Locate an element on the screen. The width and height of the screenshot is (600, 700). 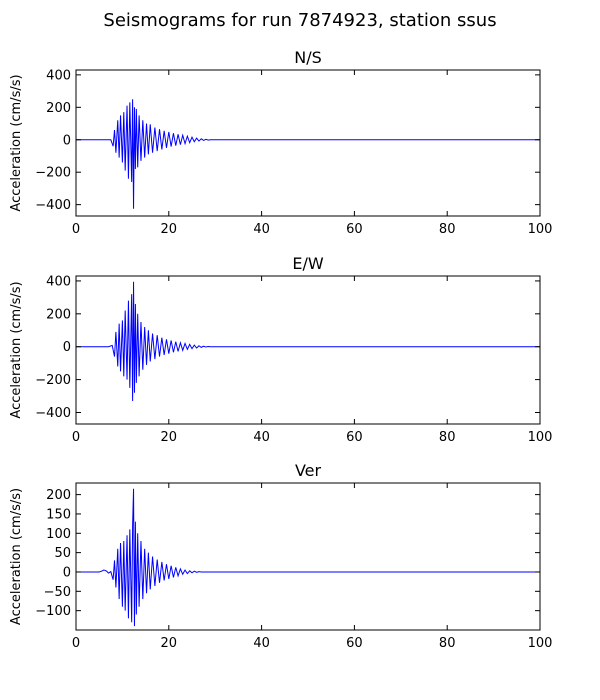
y-tick-label: 100 is located at coordinates (58, 534).